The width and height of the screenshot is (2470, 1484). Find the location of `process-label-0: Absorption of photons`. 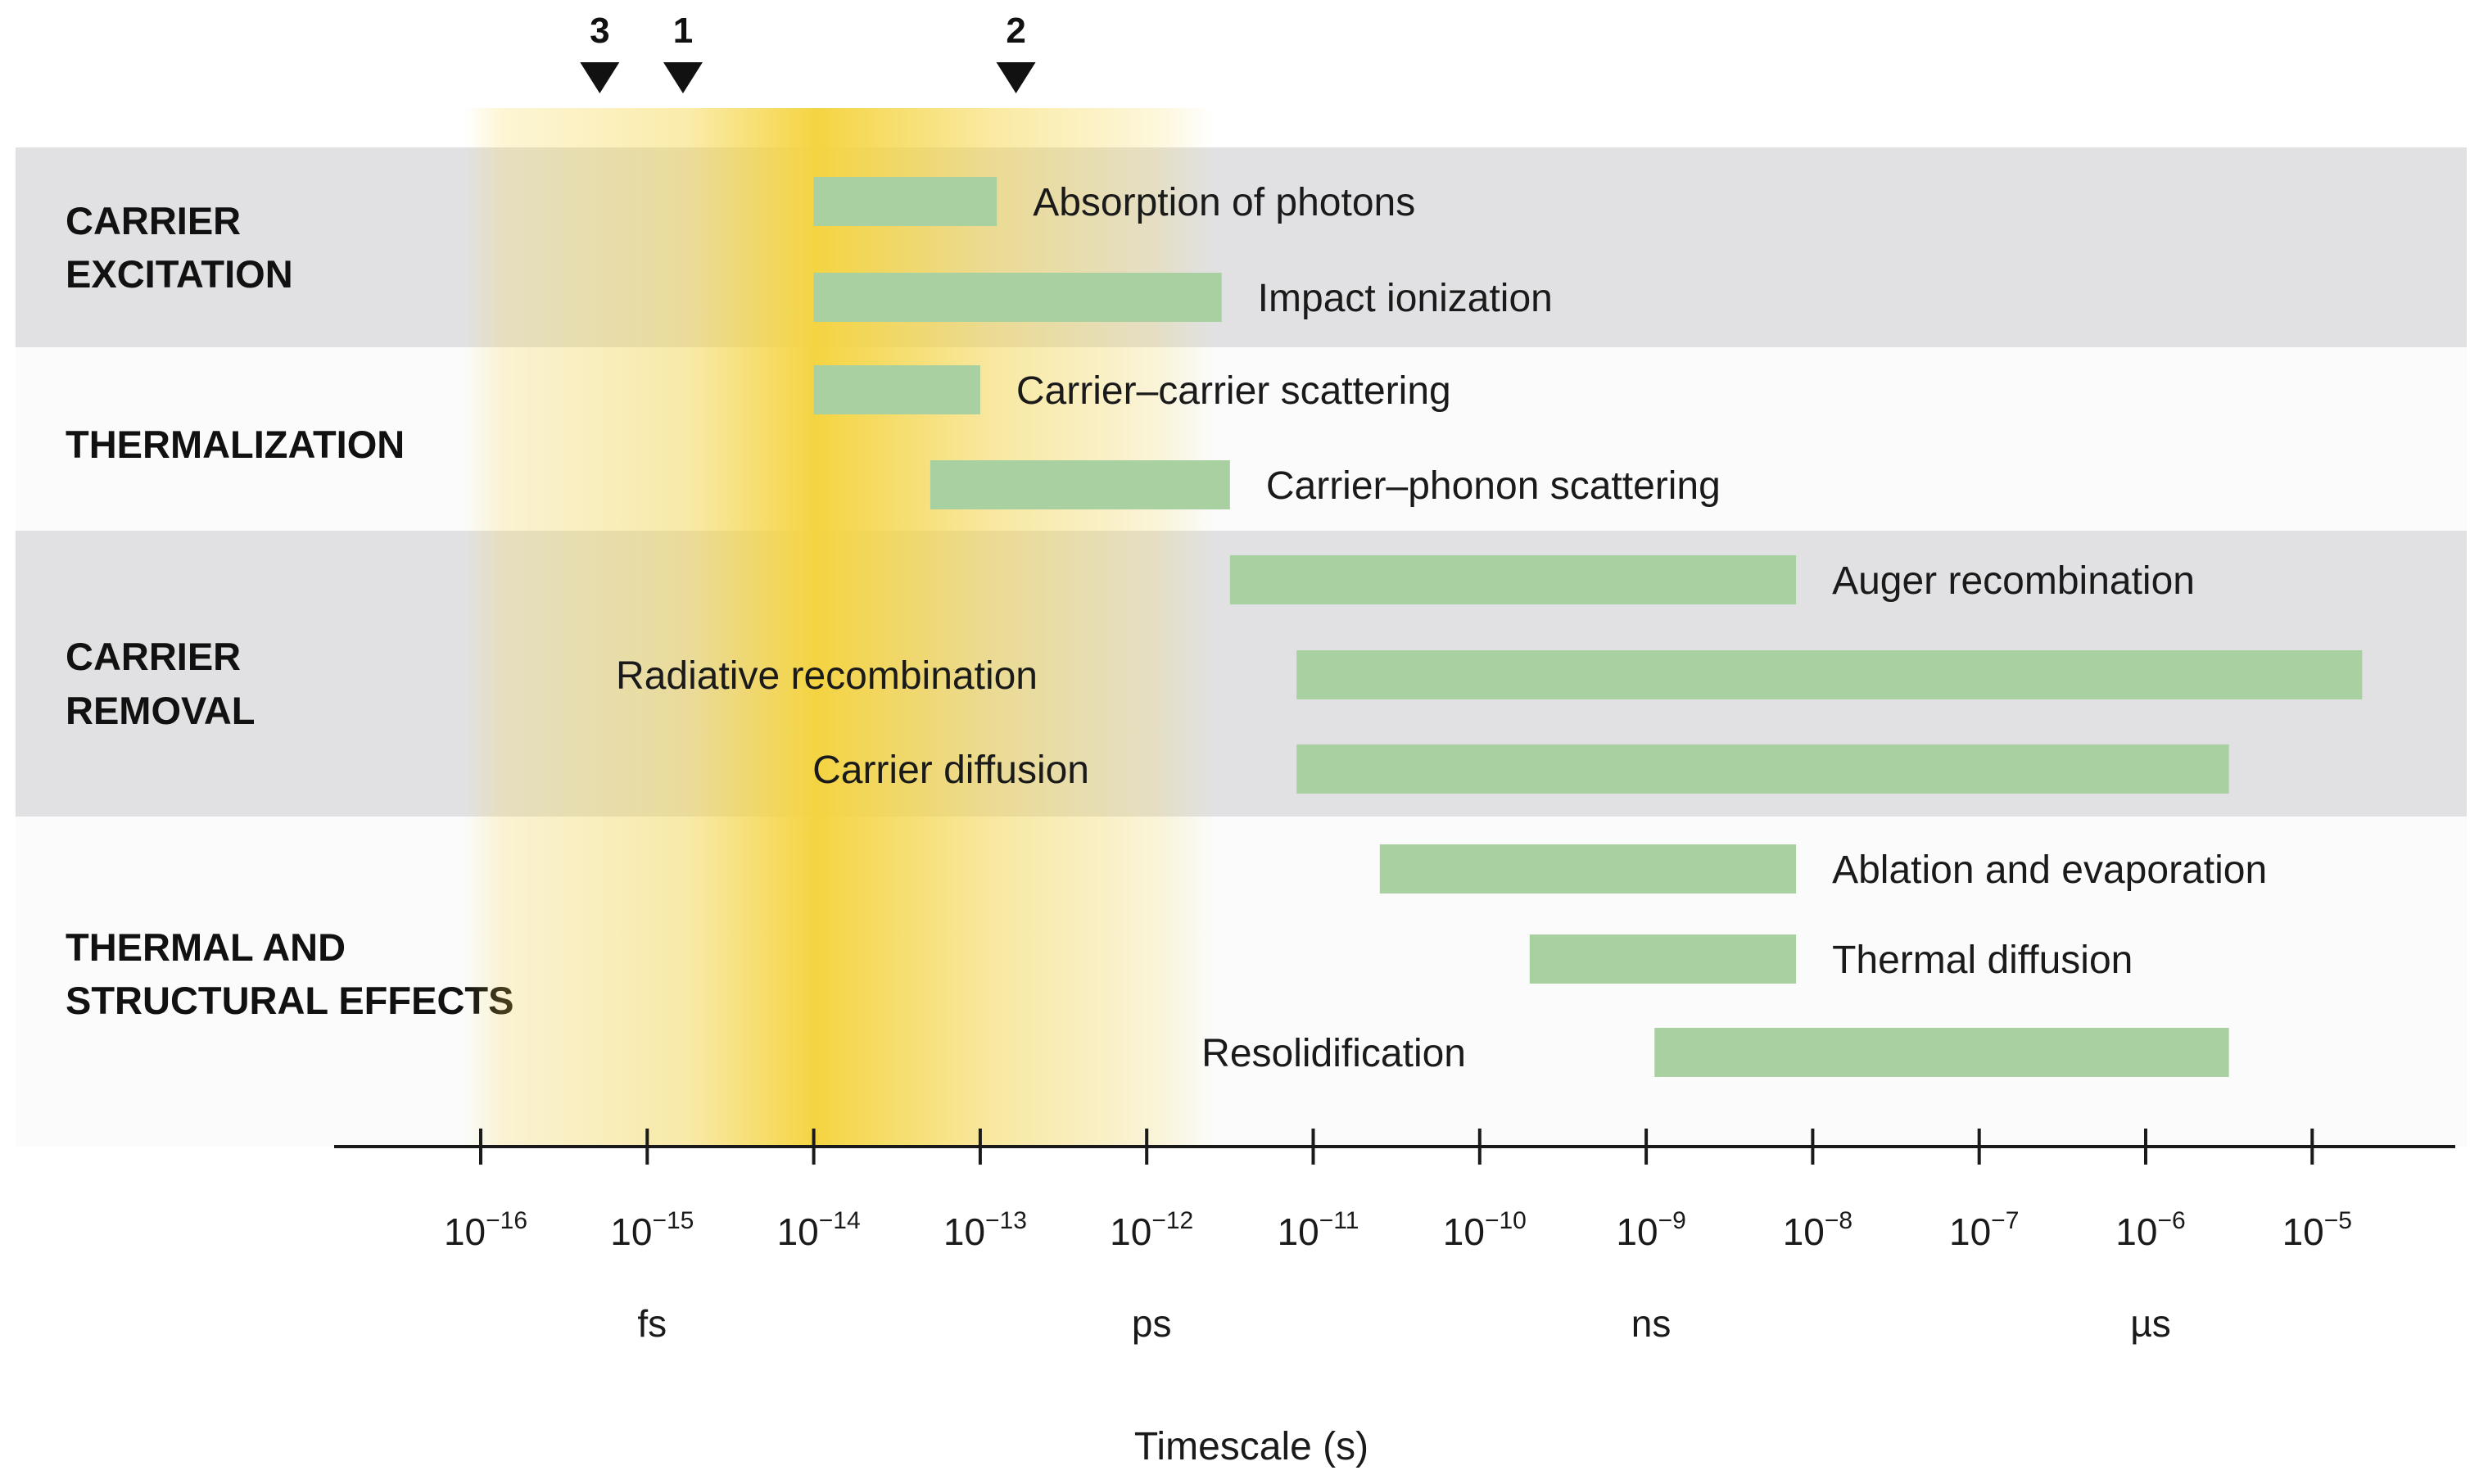

process-label-0: Absorption of photons is located at coordinates (1224, 202).